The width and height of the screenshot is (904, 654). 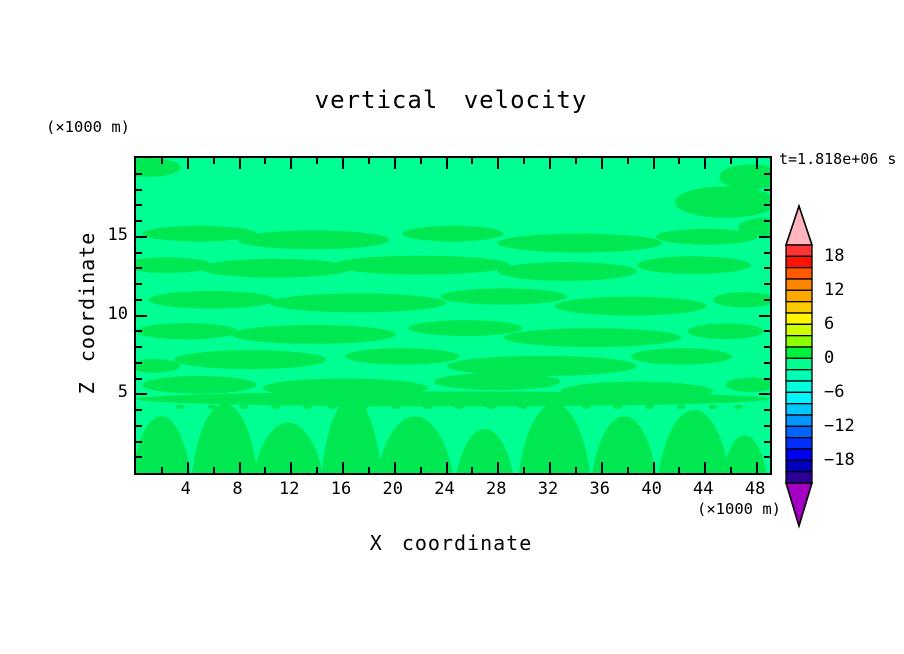 I want to click on chart-title: vertical velocity, so click(x=451, y=100).